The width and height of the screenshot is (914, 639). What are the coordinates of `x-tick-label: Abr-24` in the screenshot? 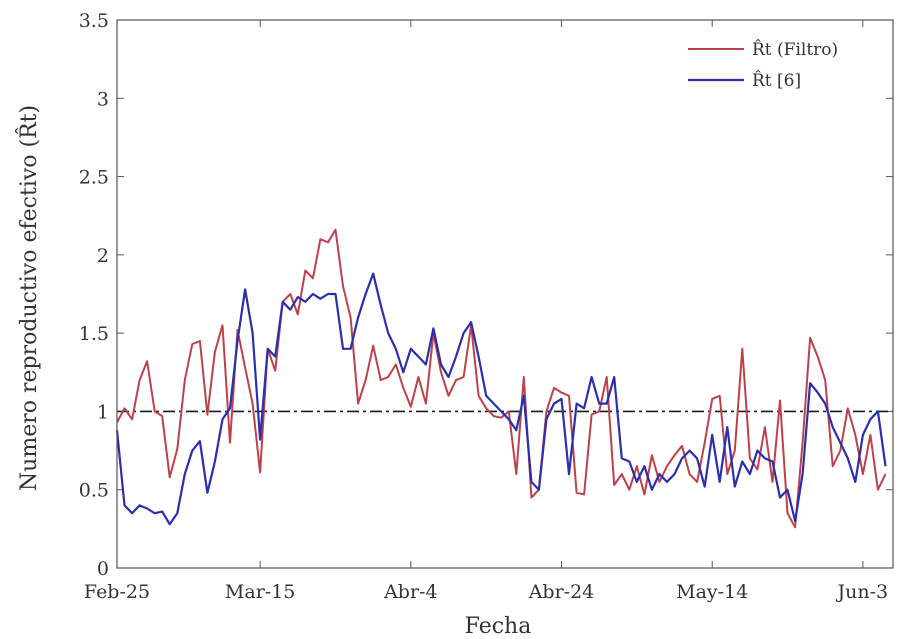 It's located at (561, 592).